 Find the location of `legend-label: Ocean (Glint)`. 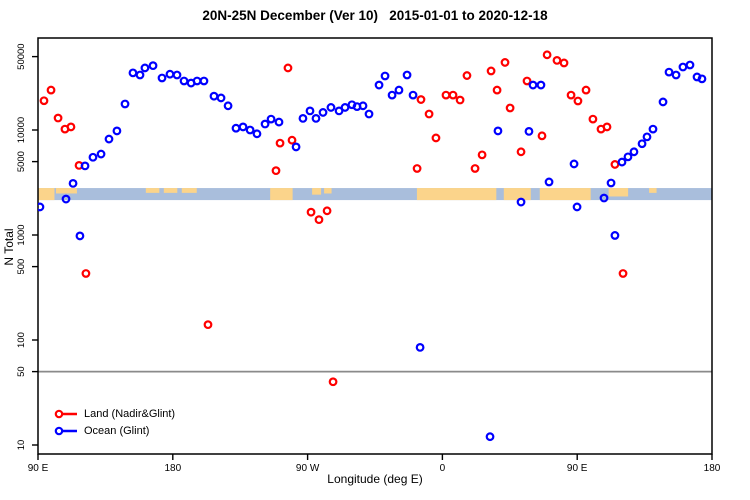

legend-label: Ocean (Glint) is located at coordinates (117, 431).